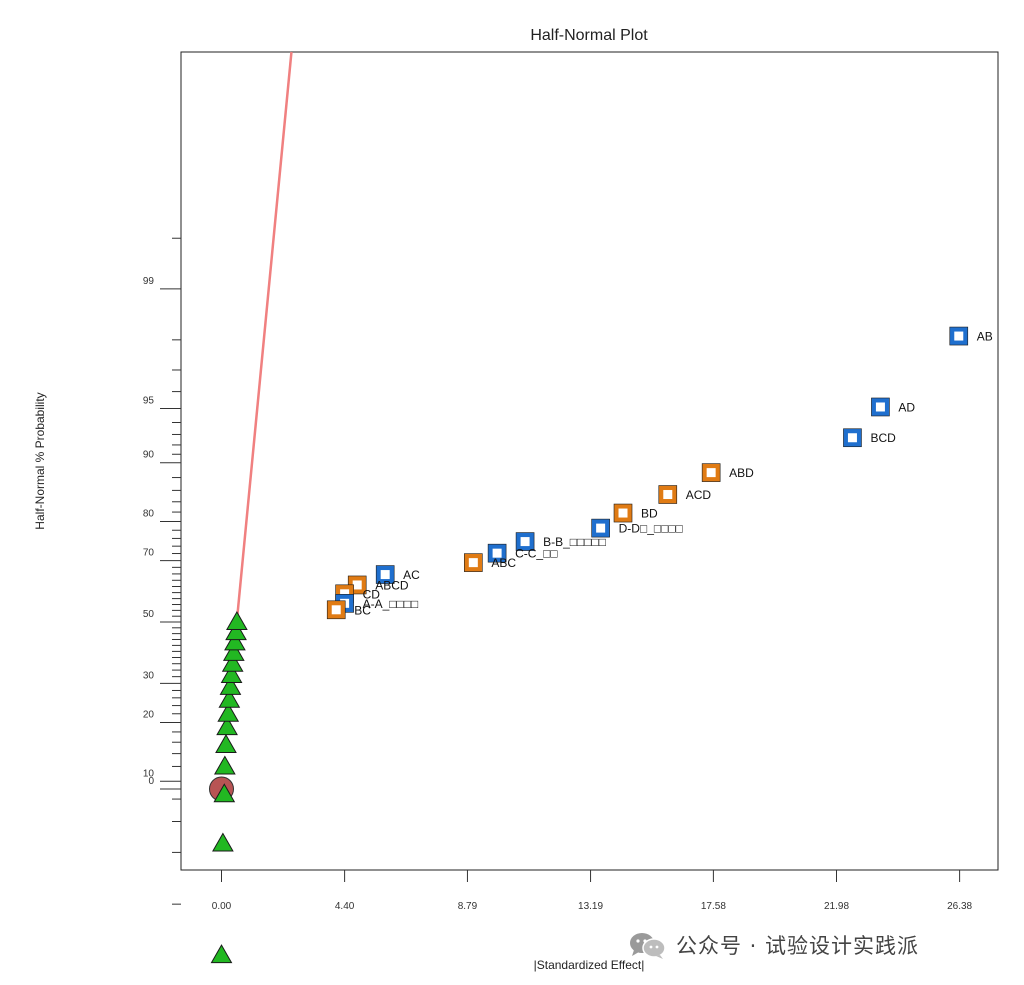 This screenshot has width=1024, height=985. Describe the element at coordinates (713, 906) in the screenshot. I see `x-tick-label: 17.58` at that location.